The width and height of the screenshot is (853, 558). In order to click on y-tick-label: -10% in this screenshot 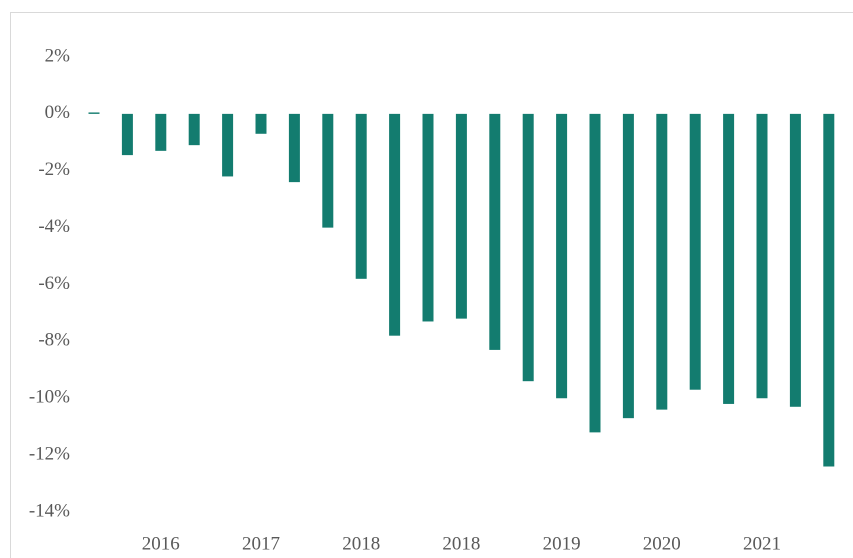, I will do `click(49, 397)`.